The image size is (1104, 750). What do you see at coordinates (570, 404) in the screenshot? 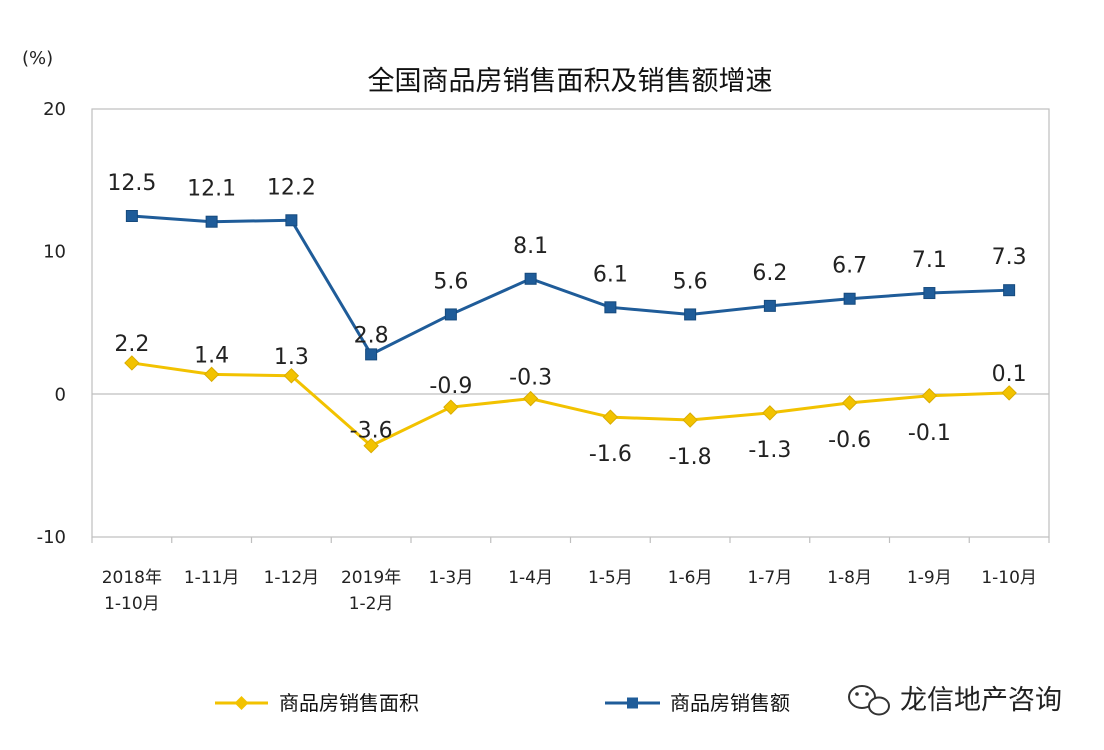
I see `series-line` at bounding box center [570, 404].